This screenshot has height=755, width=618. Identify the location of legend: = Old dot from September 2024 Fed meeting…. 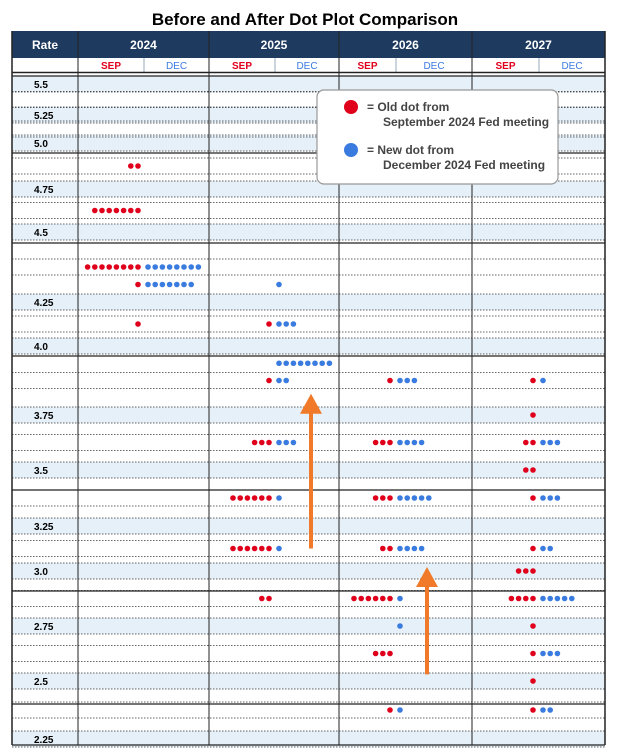
(437, 137).